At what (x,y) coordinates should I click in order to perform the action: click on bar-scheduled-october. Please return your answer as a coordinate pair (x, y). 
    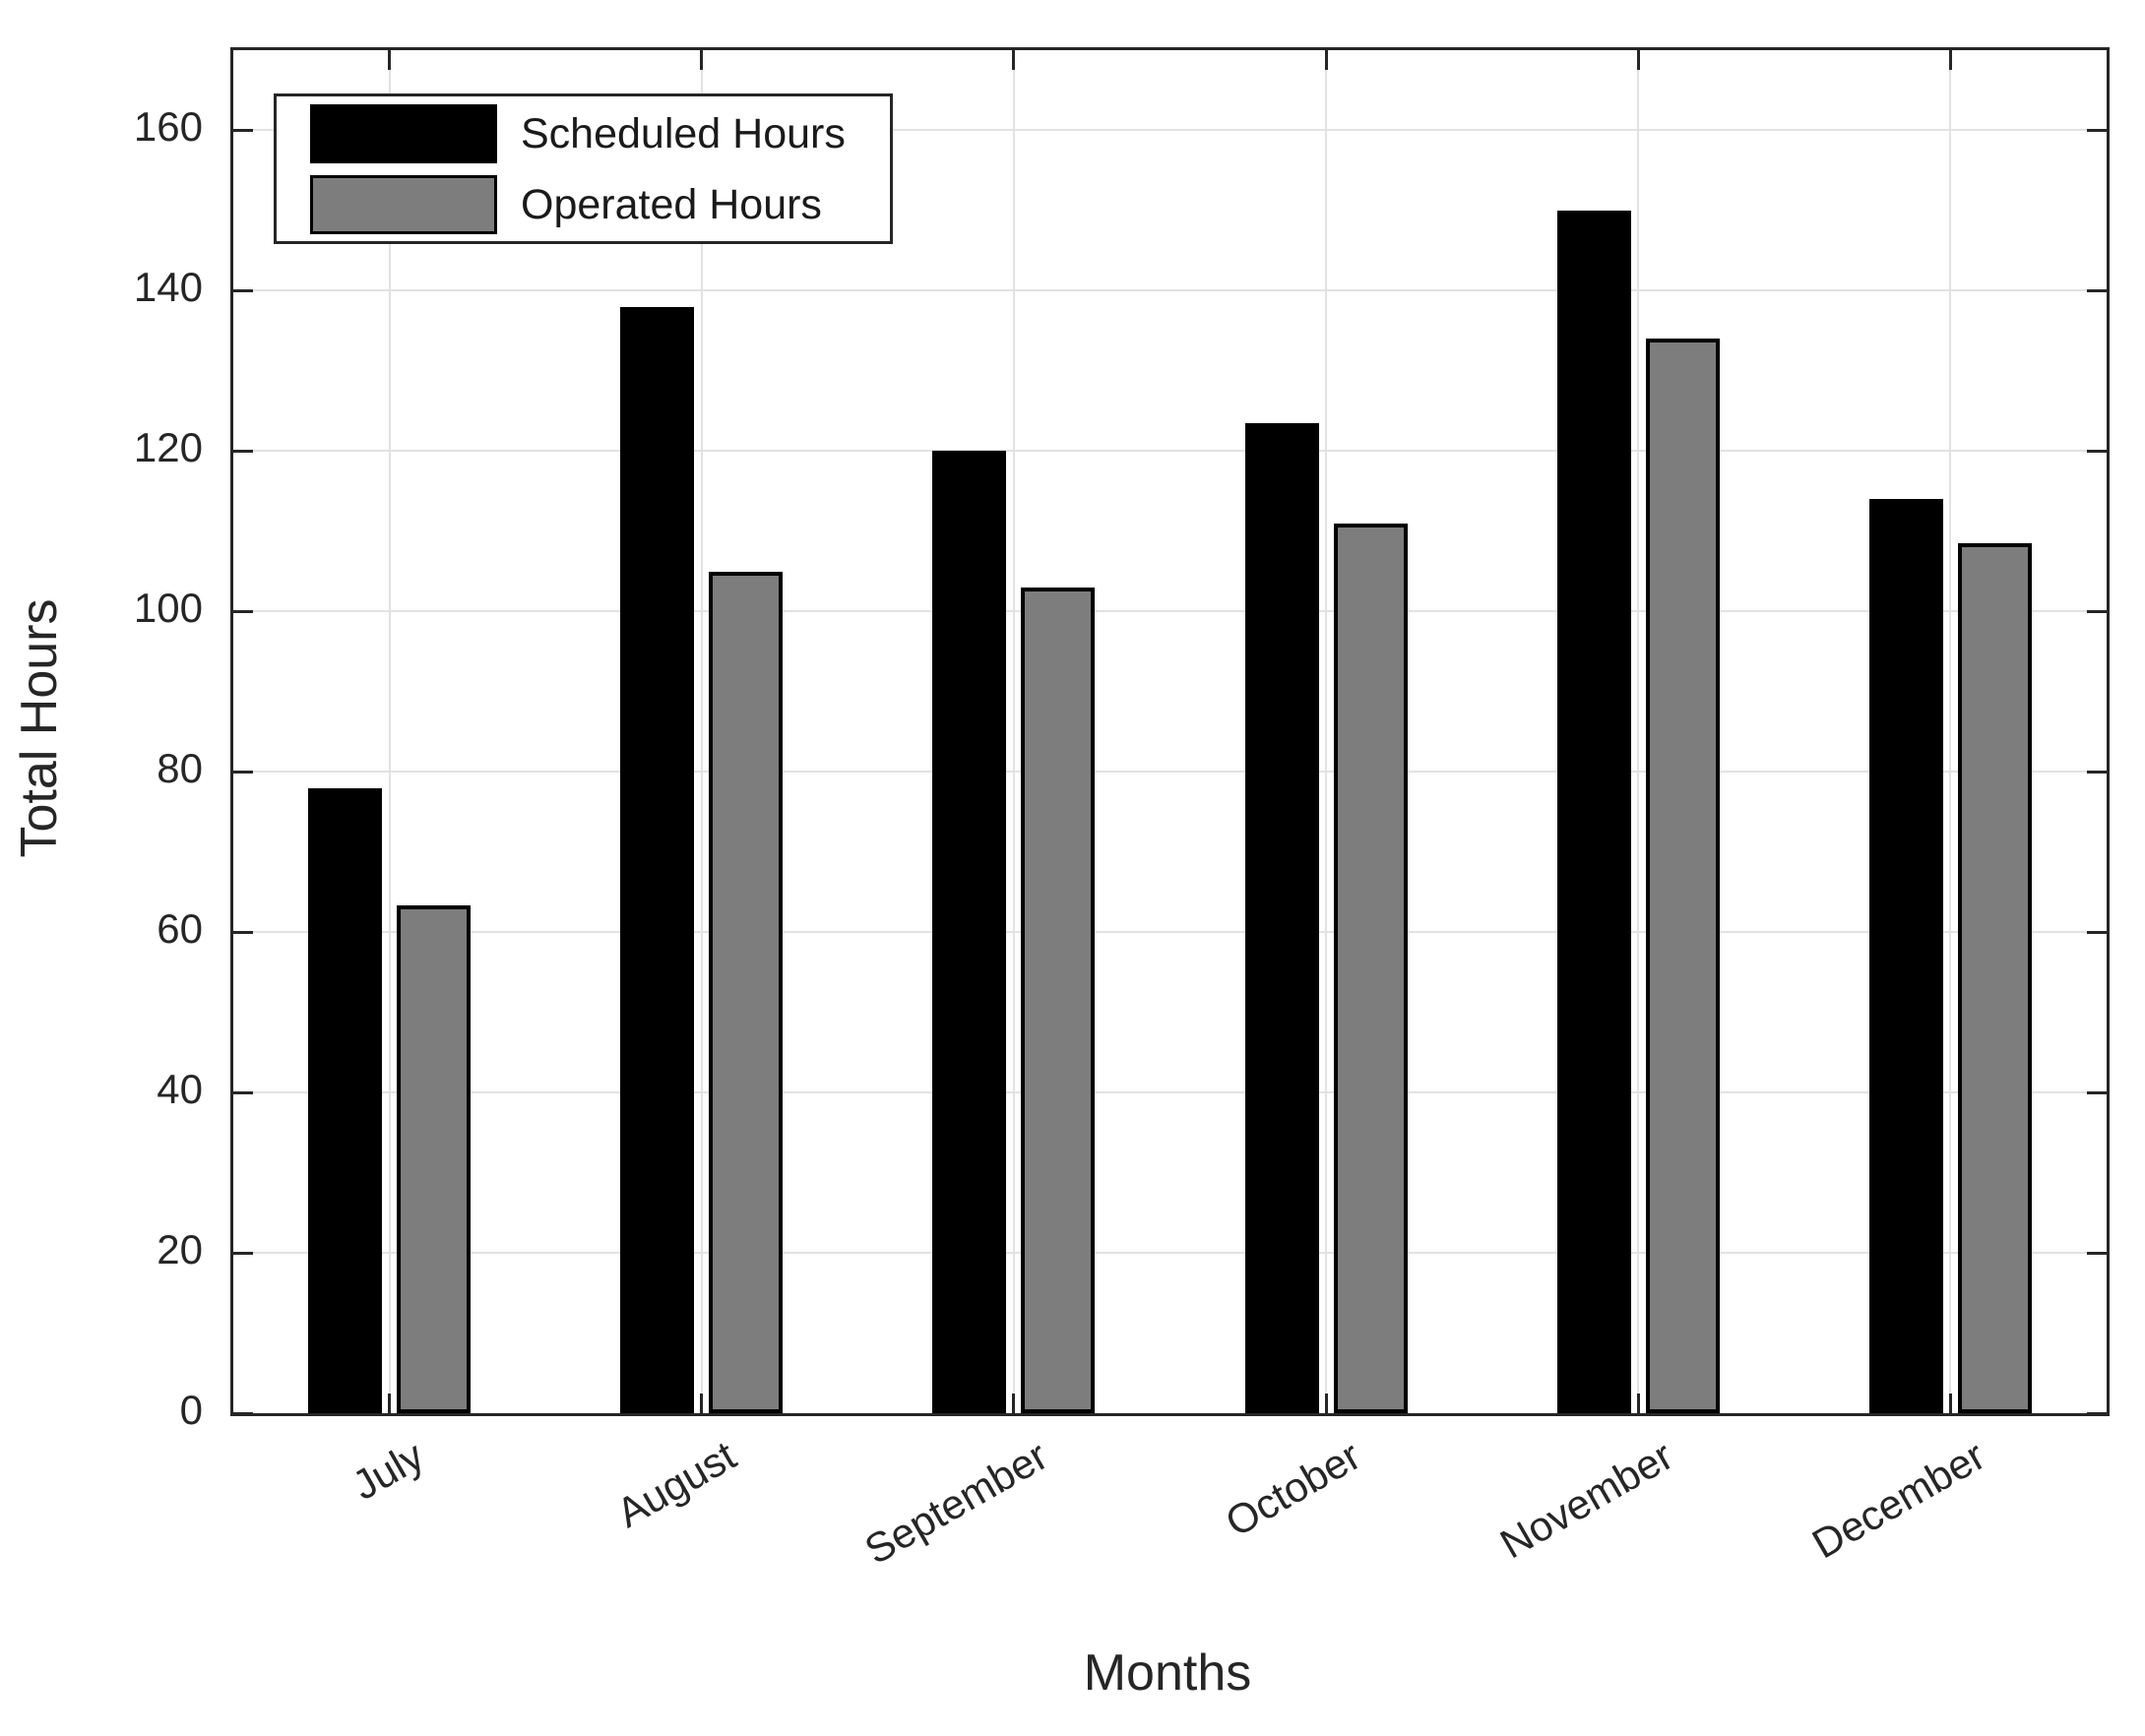
    Looking at the image, I should click on (1281, 917).